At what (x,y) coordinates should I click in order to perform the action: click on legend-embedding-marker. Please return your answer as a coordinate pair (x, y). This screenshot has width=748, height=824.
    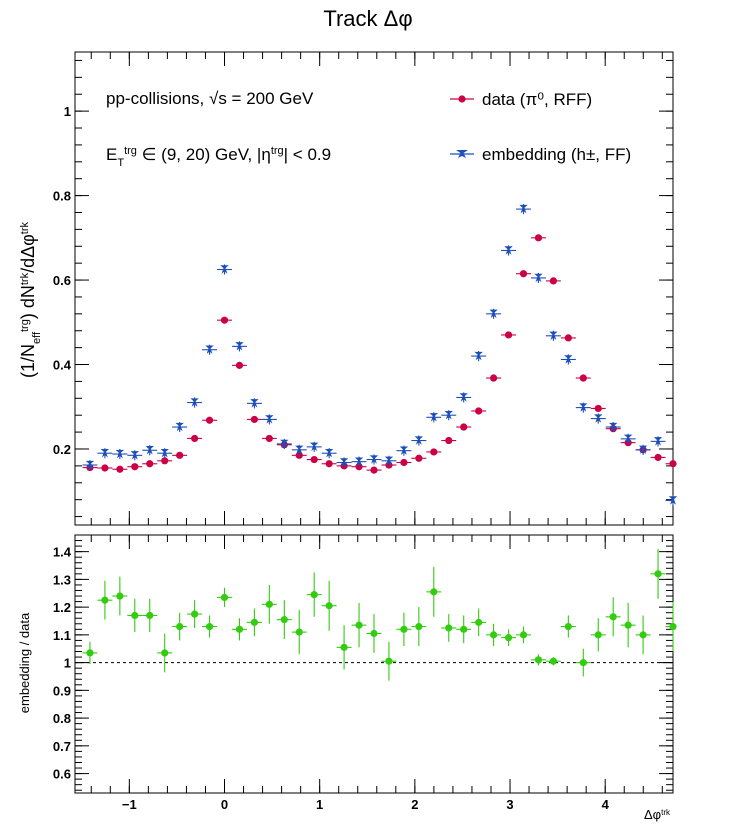
    Looking at the image, I should click on (462, 154).